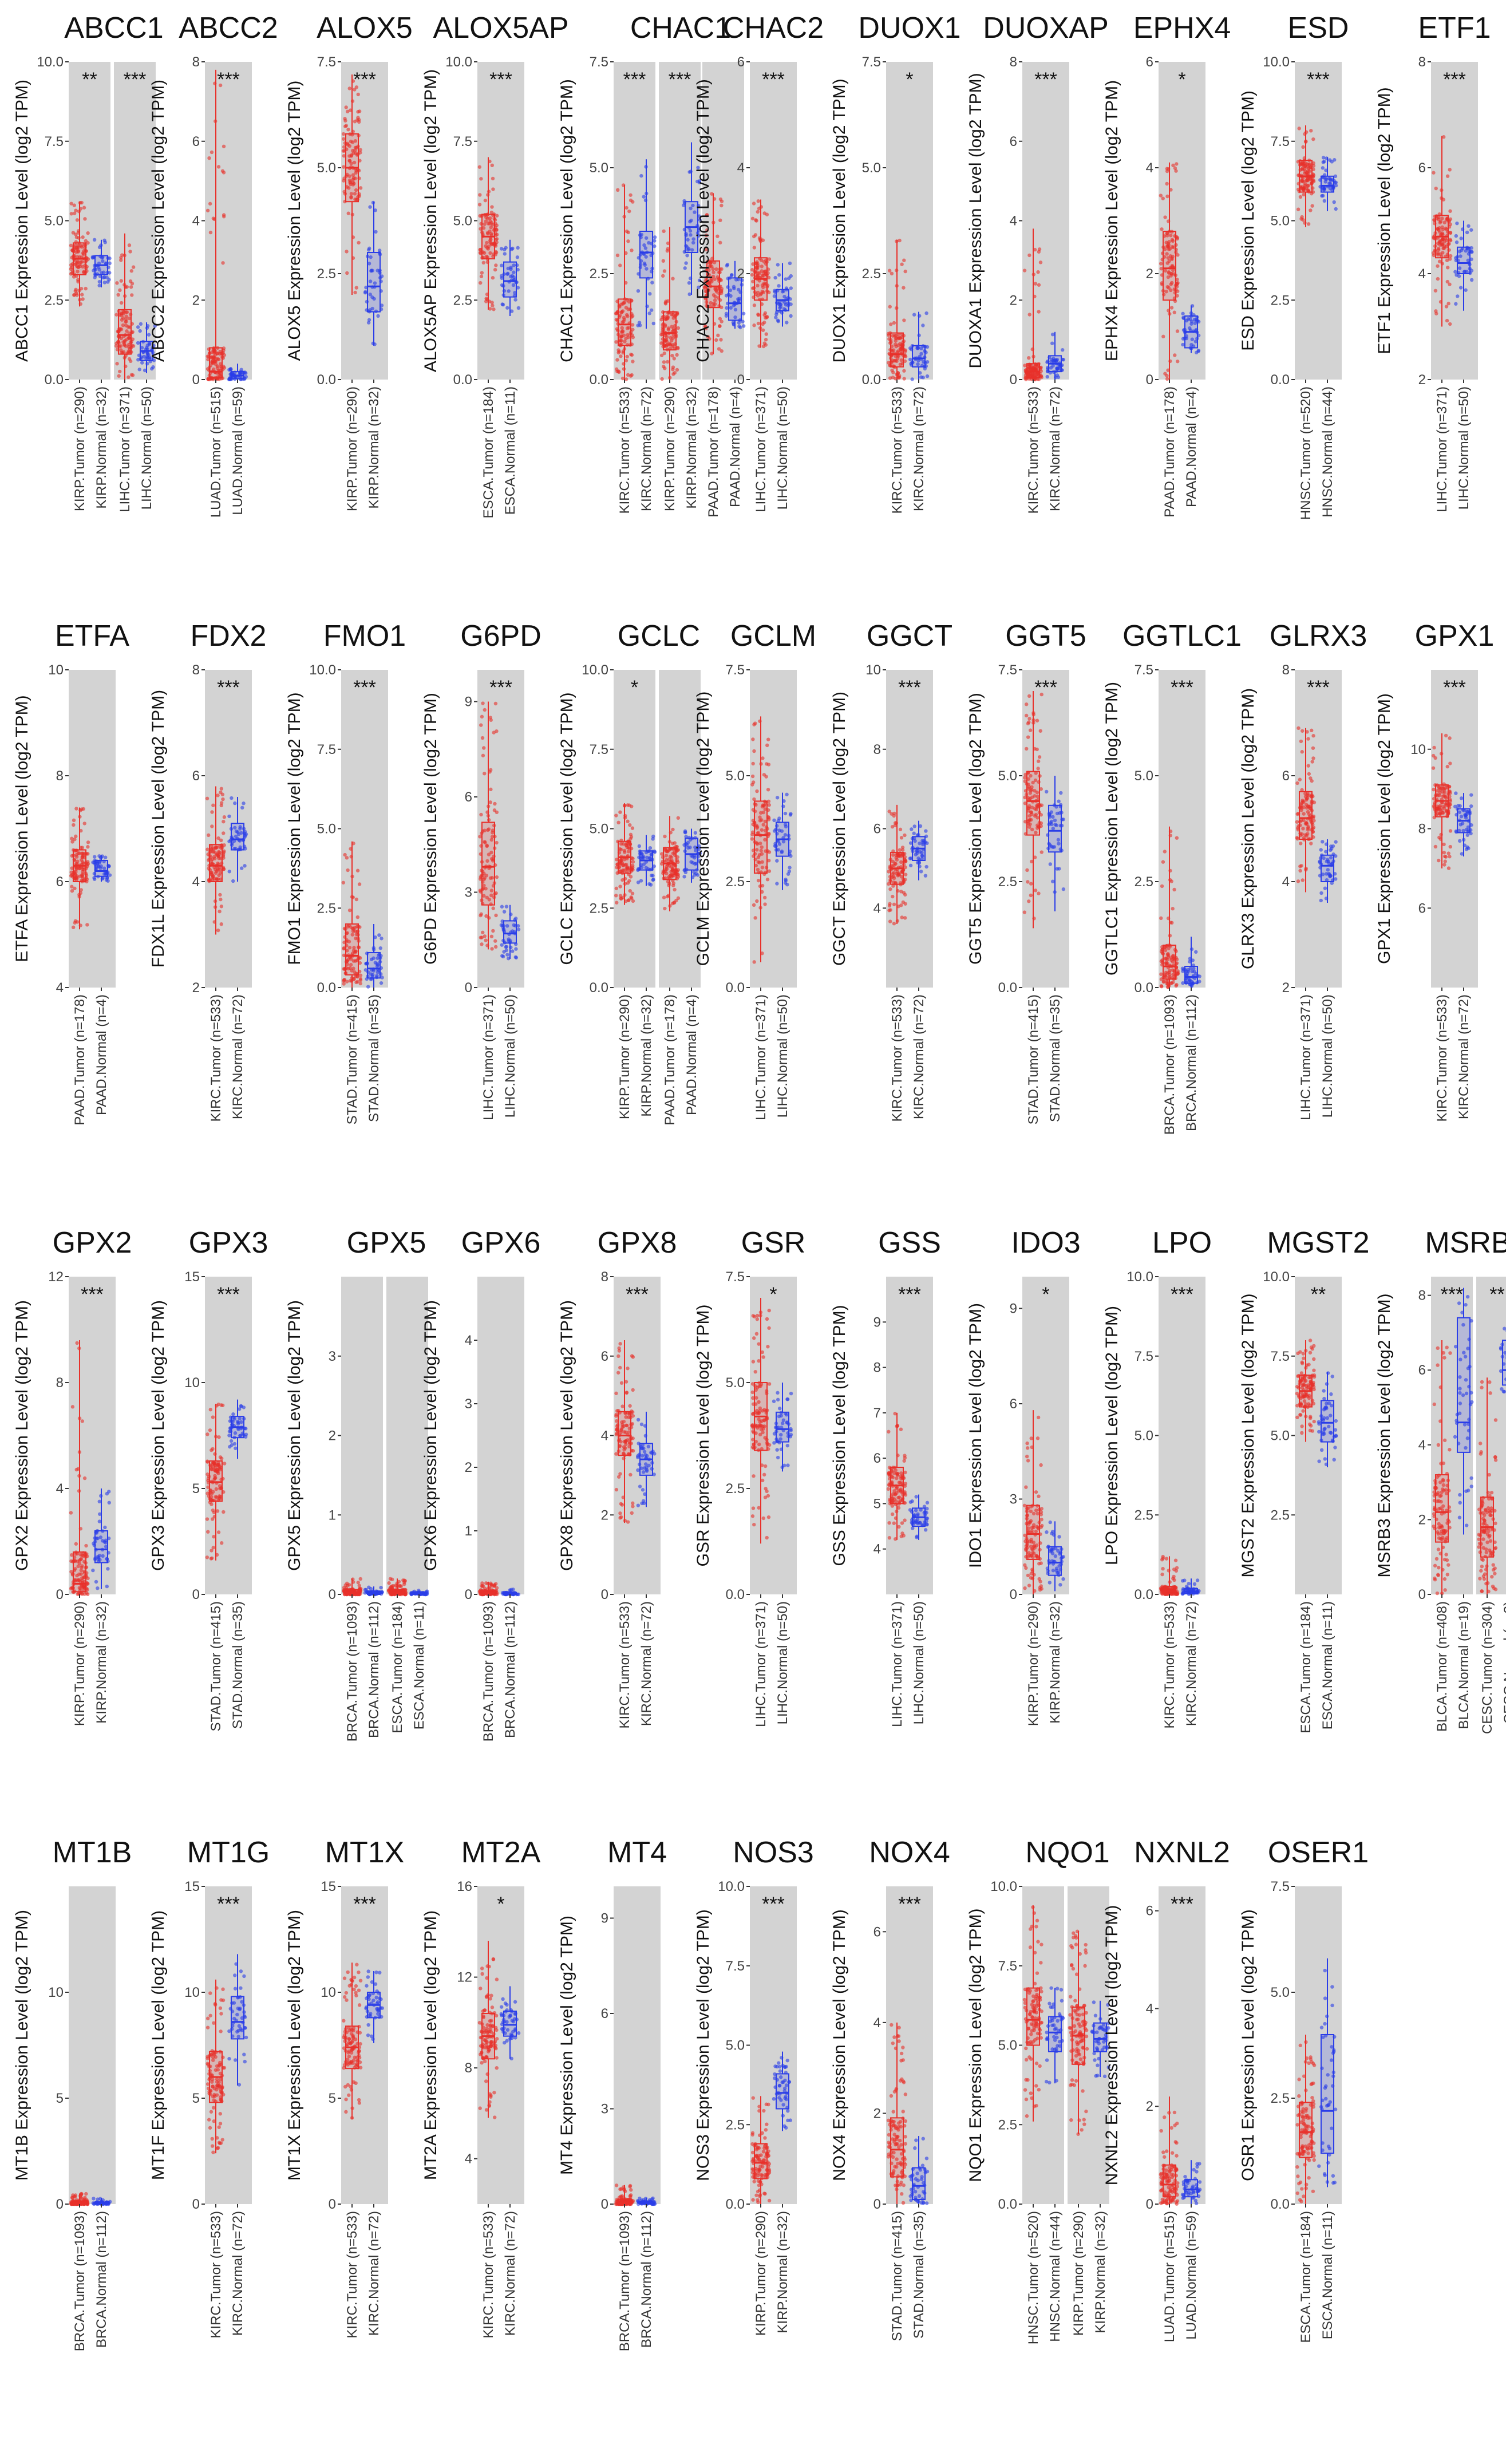 The image size is (1506, 2464). Describe the element at coordinates (1276, 62) in the screenshot. I see `y-tick-label: 10.0` at that location.